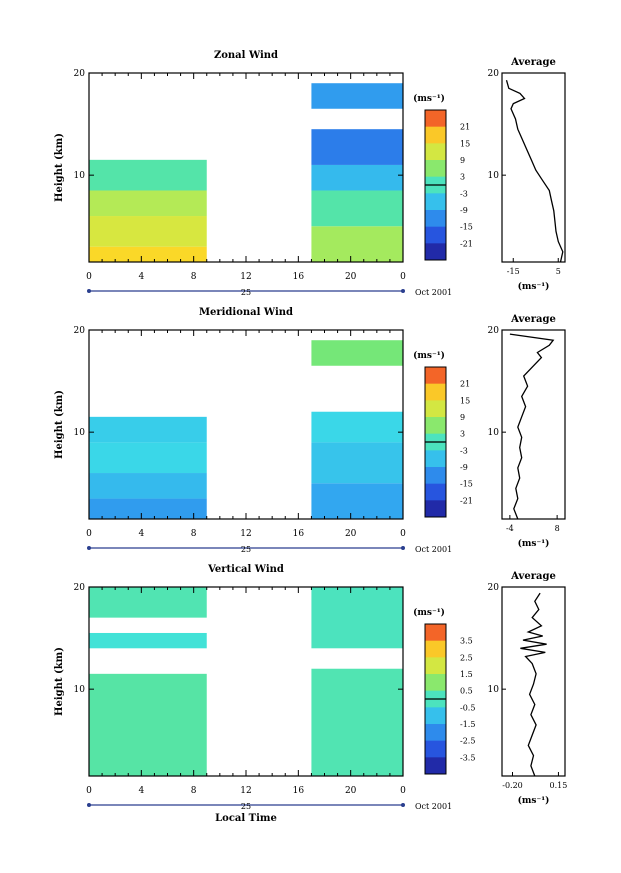 Image resolution: width=621 pixels, height=873 pixels. What do you see at coordinates (465, 143) in the screenshot?
I see `colorbar-tick-label: 15` at bounding box center [465, 143].